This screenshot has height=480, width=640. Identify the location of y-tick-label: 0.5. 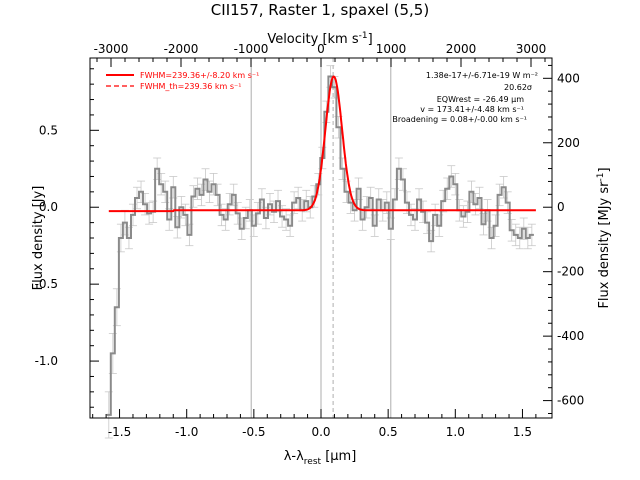
(48, 130).